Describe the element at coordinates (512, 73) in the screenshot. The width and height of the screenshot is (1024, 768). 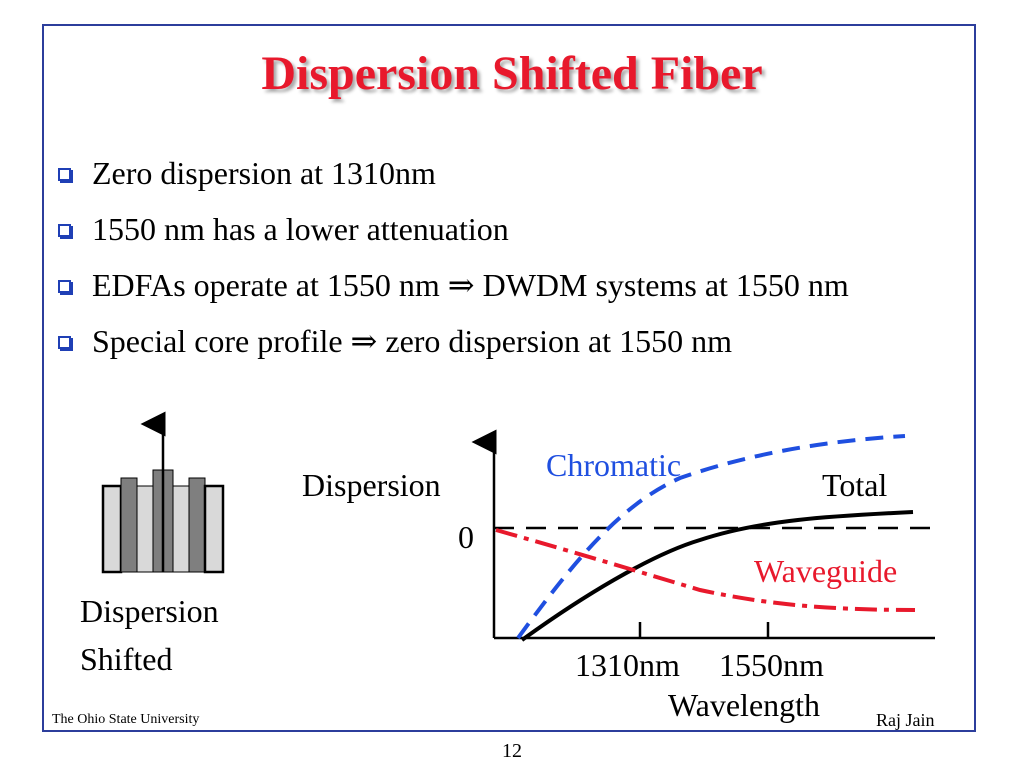
I see `slide-title: Dispersion Shifted Fiber` at that location.